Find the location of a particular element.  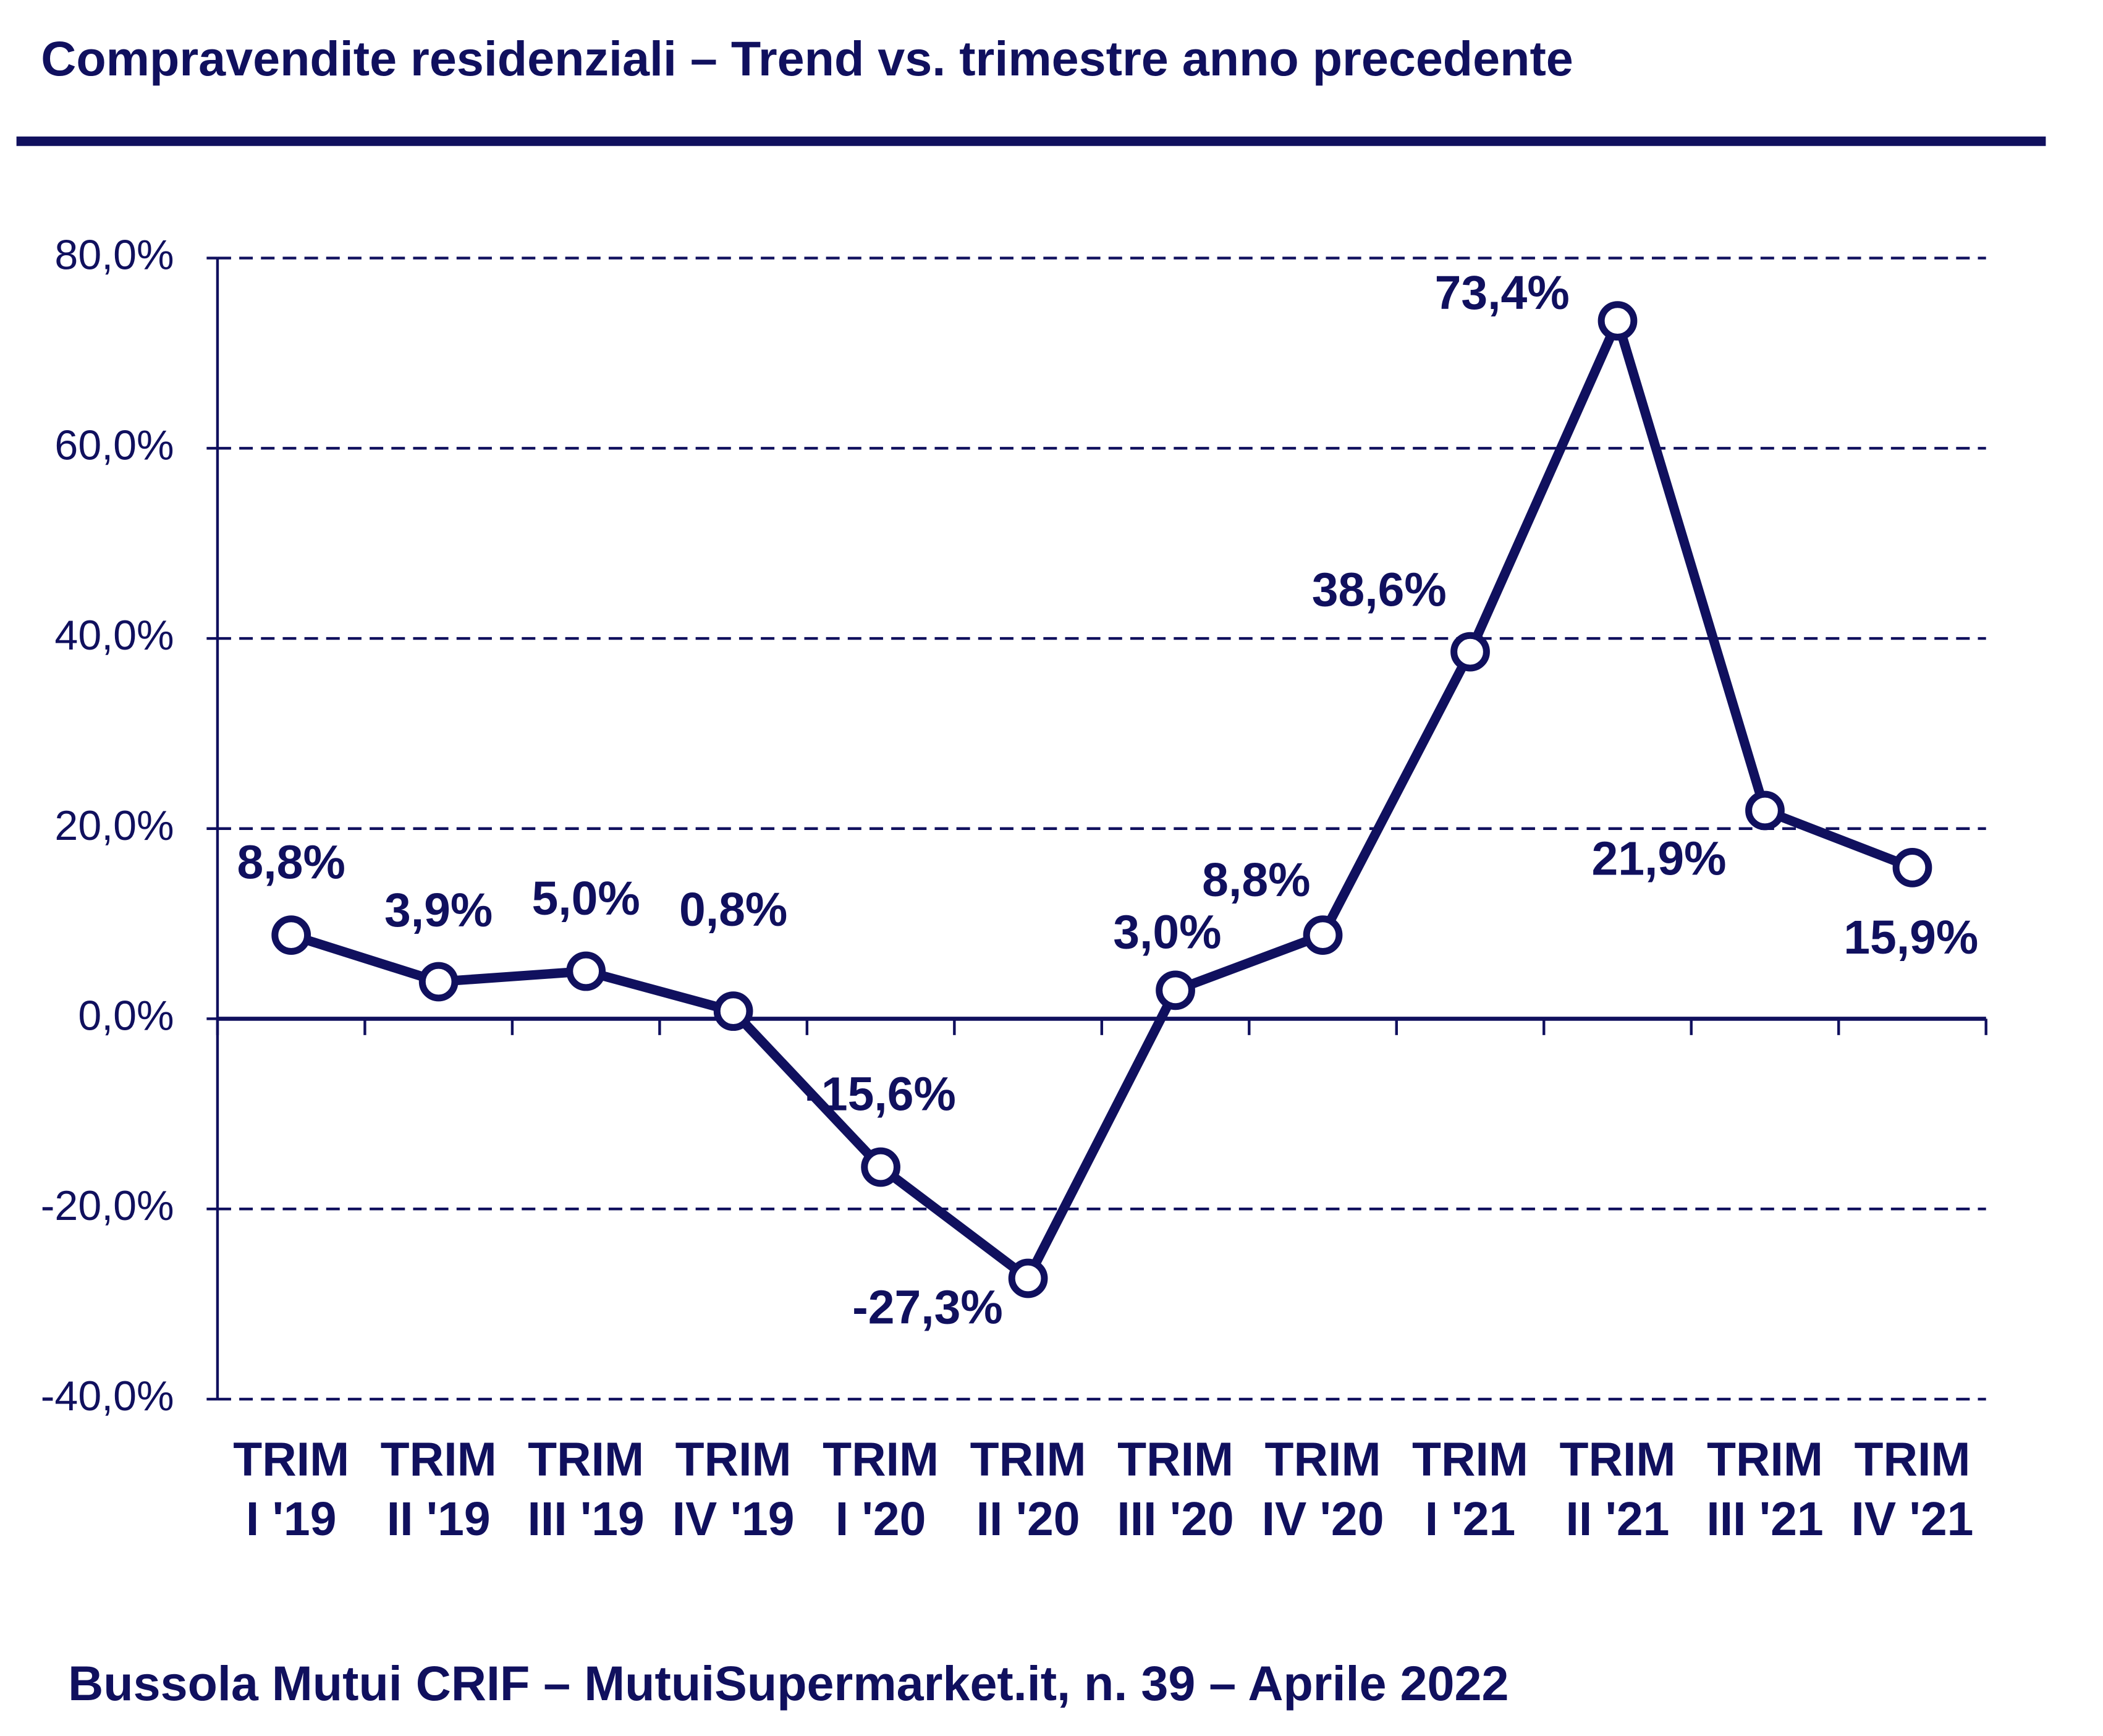

x-tick-label: IV '21 is located at coordinates (1912, 1520).